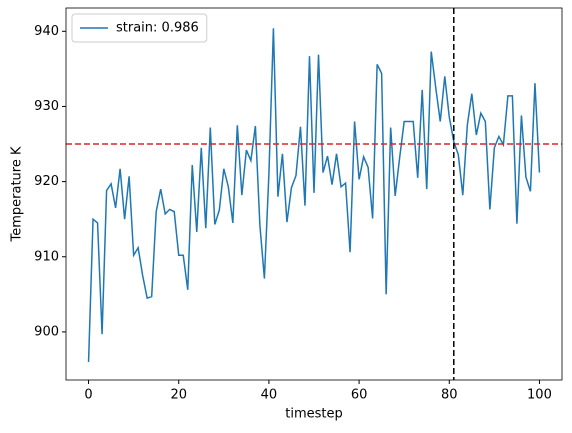 This screenshot has height=433, width=572. What do you see at coordinates (314, 414) in the screenshot?
I see `x-axis-label: timestep` at bounding box center [314, 414].